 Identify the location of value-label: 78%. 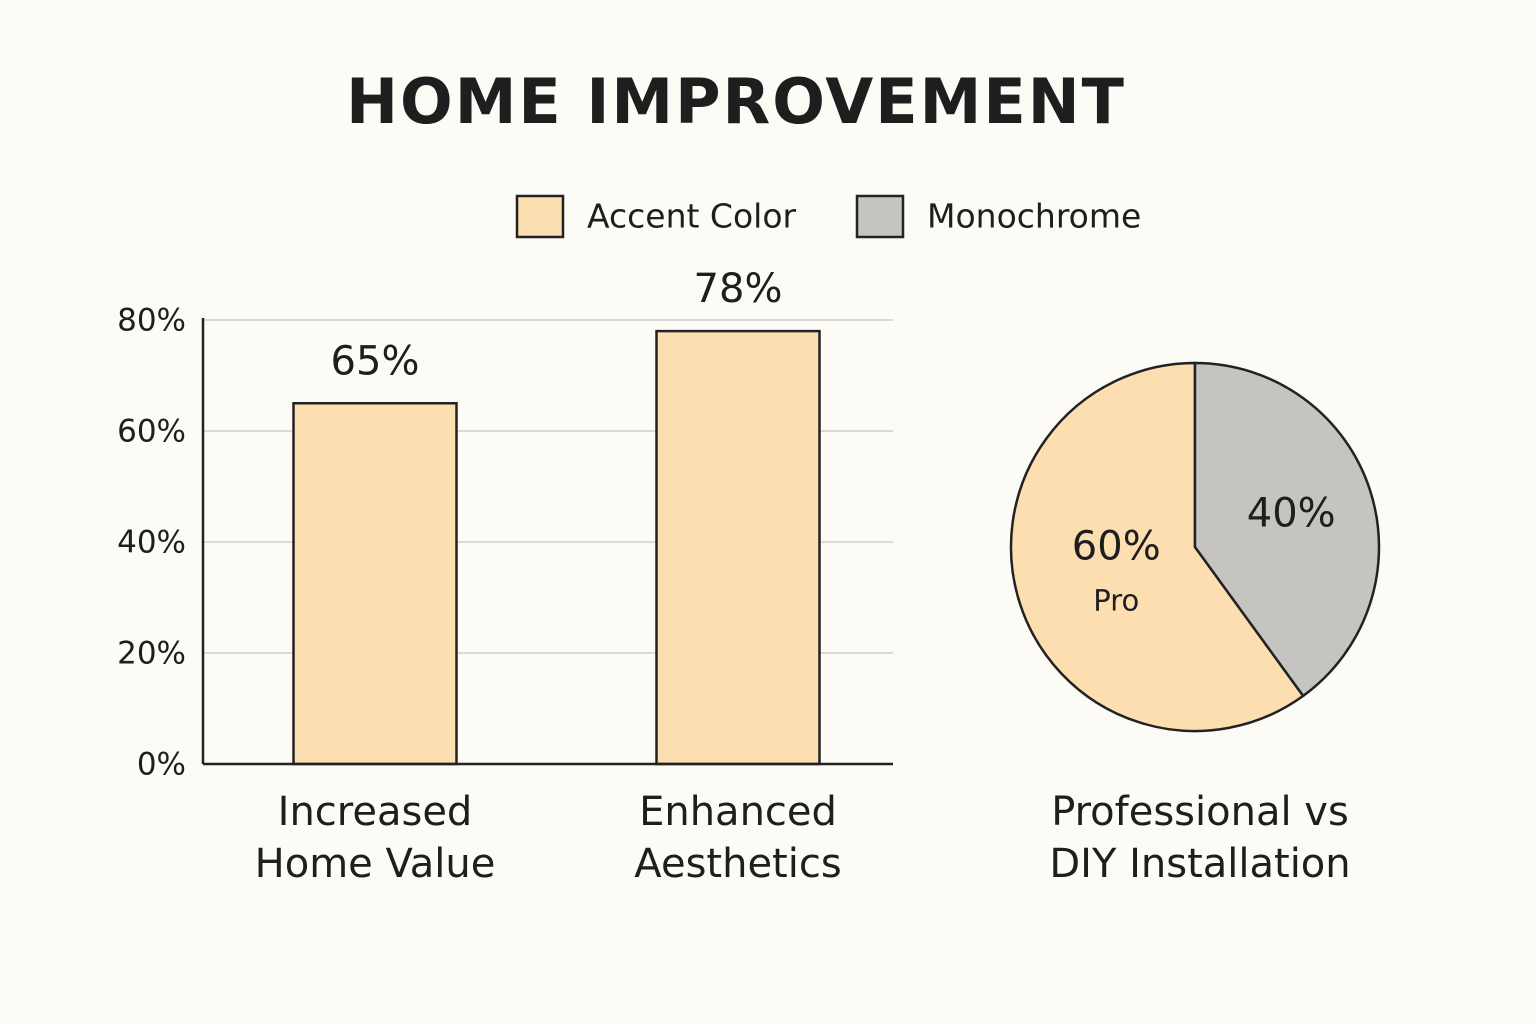
(738, 289).